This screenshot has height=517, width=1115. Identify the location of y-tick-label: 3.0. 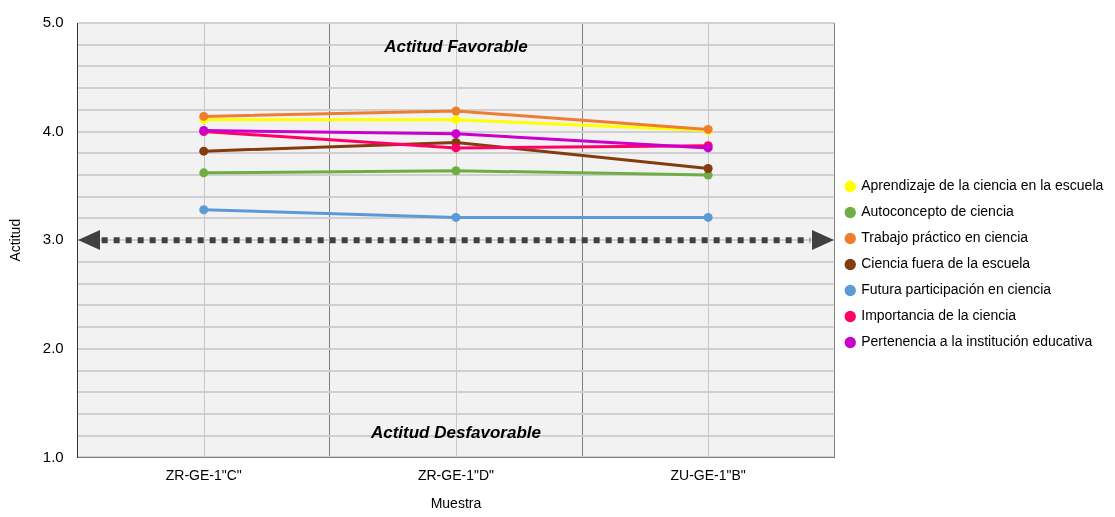
(53, 239).